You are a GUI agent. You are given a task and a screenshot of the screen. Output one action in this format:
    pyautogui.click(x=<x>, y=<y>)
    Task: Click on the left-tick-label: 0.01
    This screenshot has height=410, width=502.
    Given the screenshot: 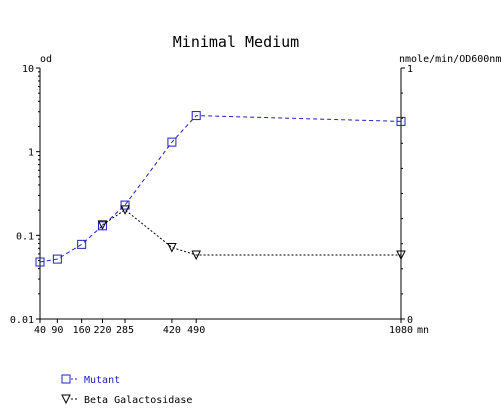 What is the action you would take?
    pyautogui.click(x=22, y=320)
    